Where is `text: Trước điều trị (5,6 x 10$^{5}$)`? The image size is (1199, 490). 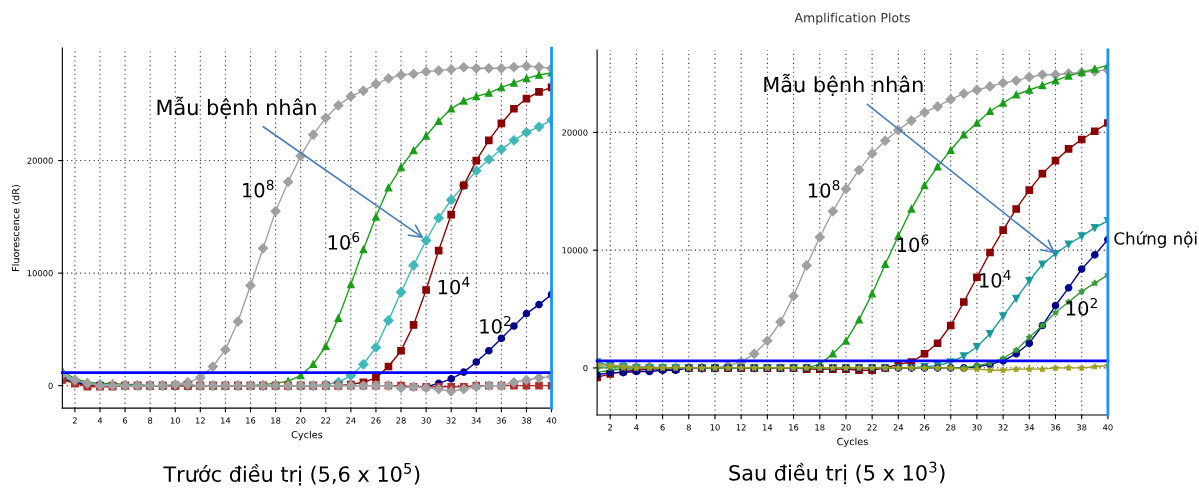
text: Trước điều trị (5,6 x 10$^{5}$) is located at coordinates (291, 474).